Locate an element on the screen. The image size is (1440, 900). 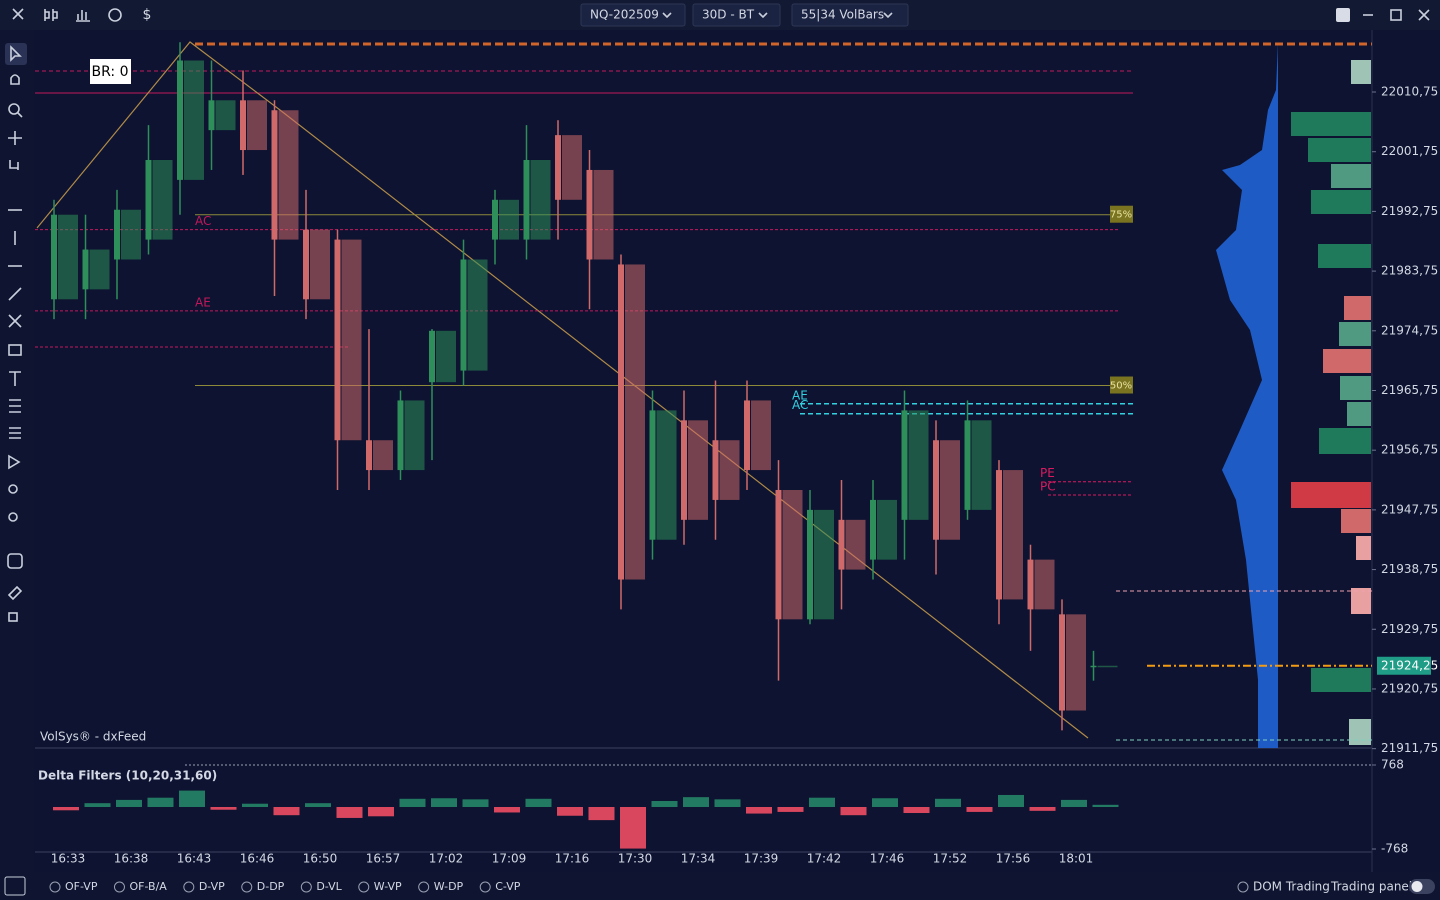
tool-icons is located at coordinates (15, 333).